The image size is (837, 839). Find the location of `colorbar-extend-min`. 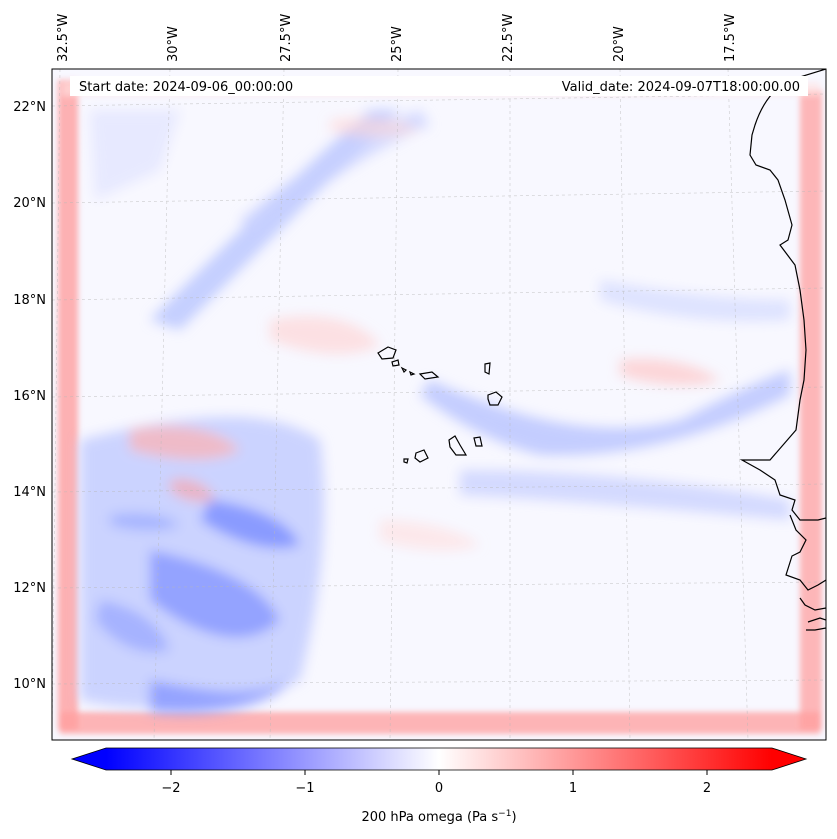

colorbar-extend-min is located at coordinates (89, 759).